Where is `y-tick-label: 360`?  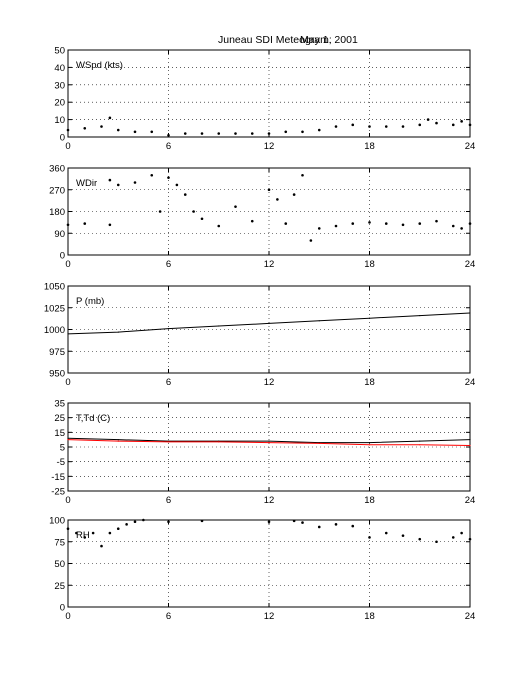
y-tick-label: 360 is located at coordinates (57, 169).